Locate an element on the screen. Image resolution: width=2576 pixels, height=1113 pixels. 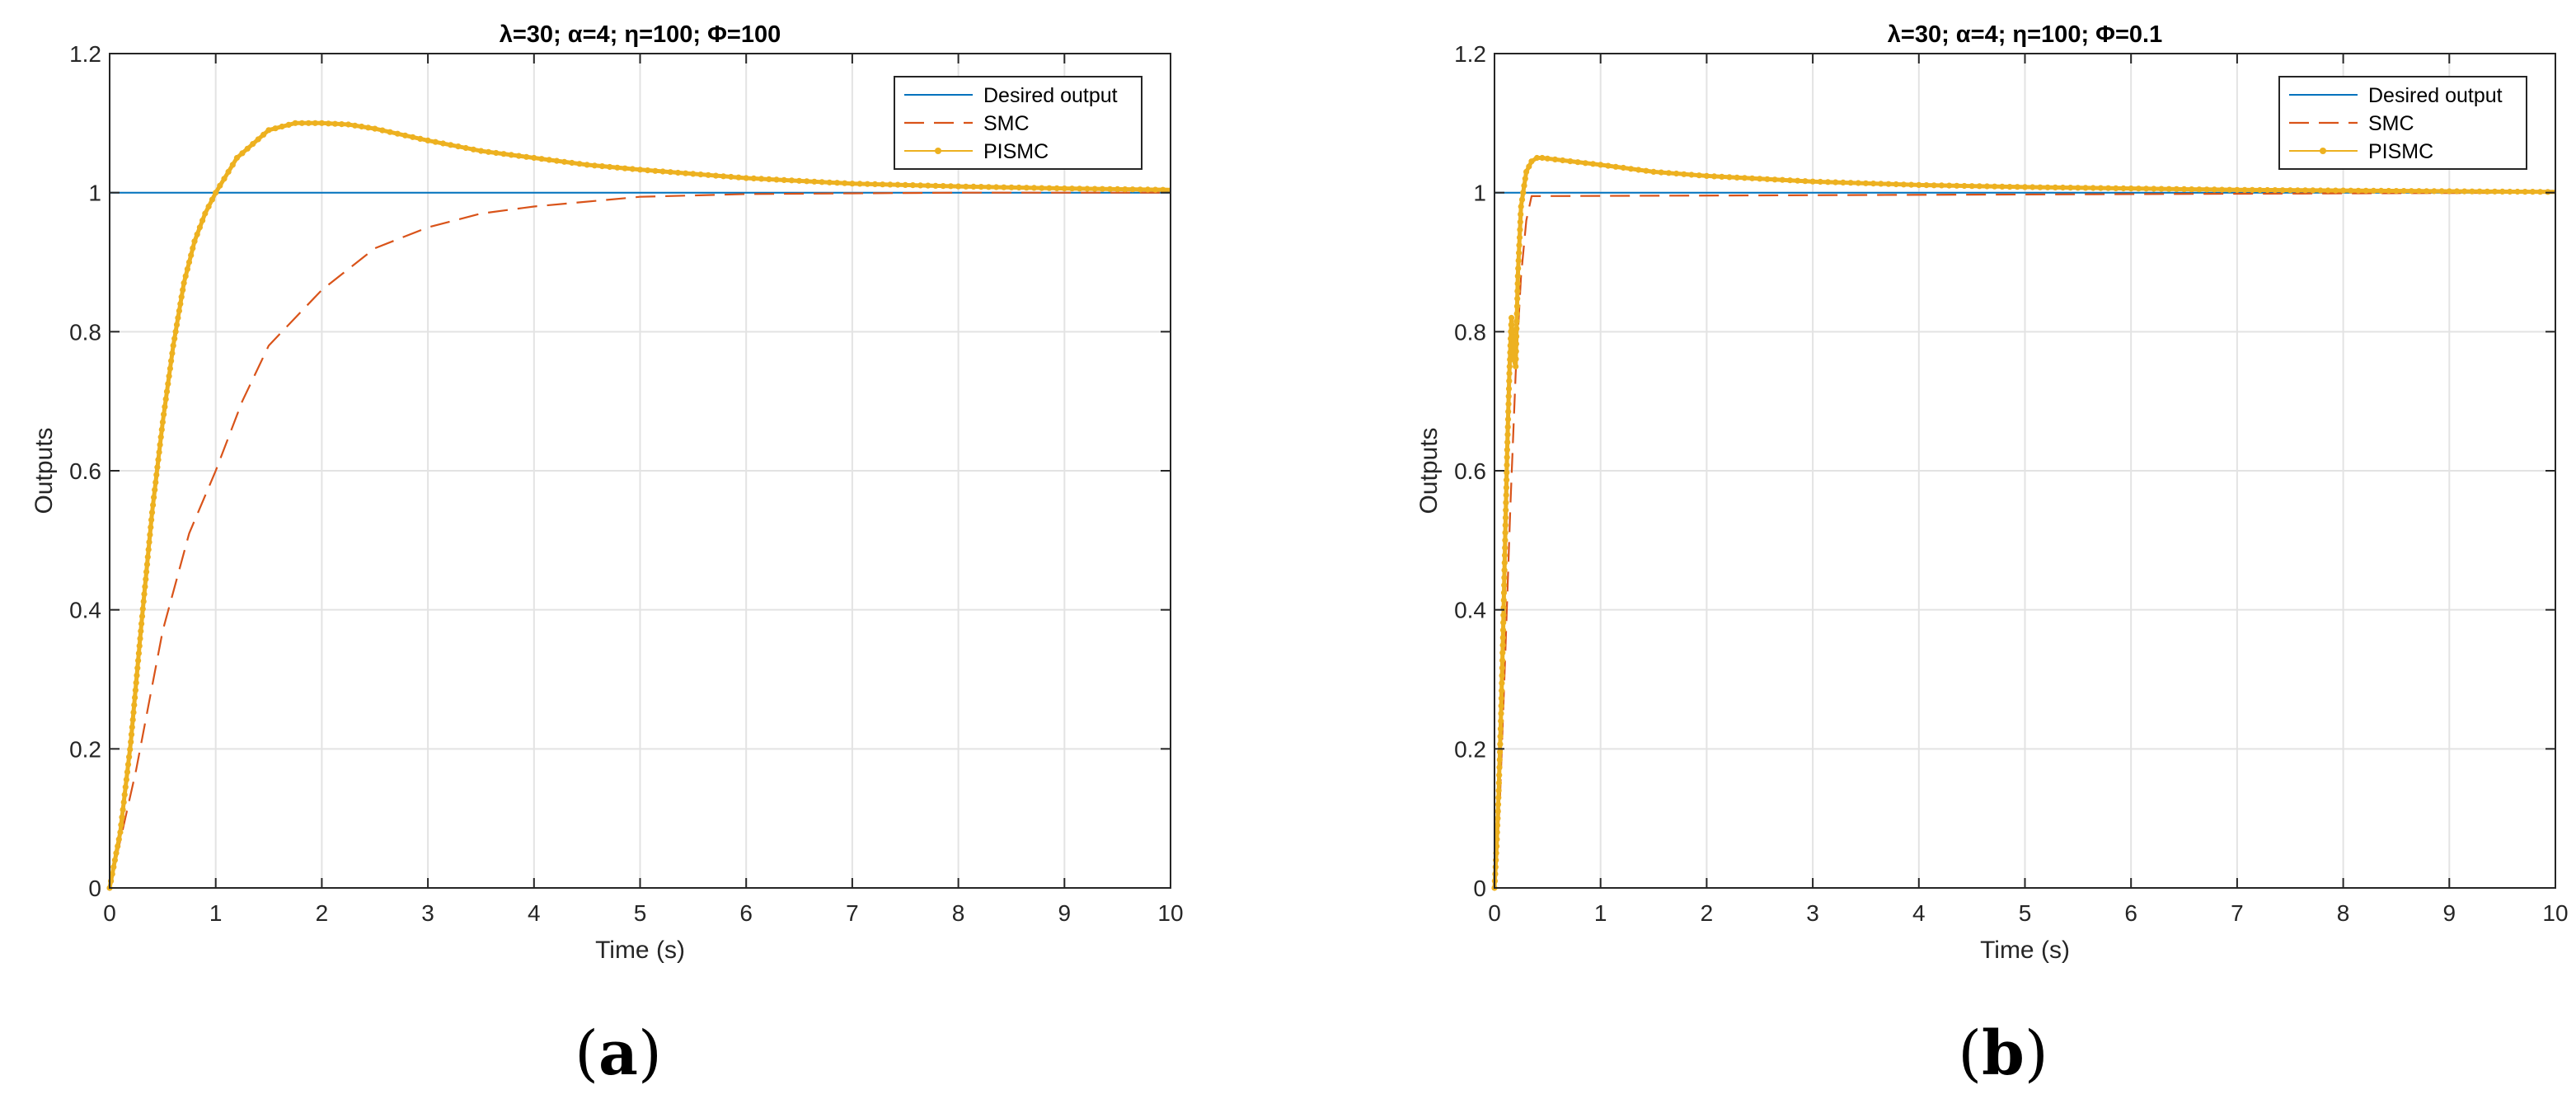
legend-label-pismc: PISMC is located at coordinates (1016, 151).